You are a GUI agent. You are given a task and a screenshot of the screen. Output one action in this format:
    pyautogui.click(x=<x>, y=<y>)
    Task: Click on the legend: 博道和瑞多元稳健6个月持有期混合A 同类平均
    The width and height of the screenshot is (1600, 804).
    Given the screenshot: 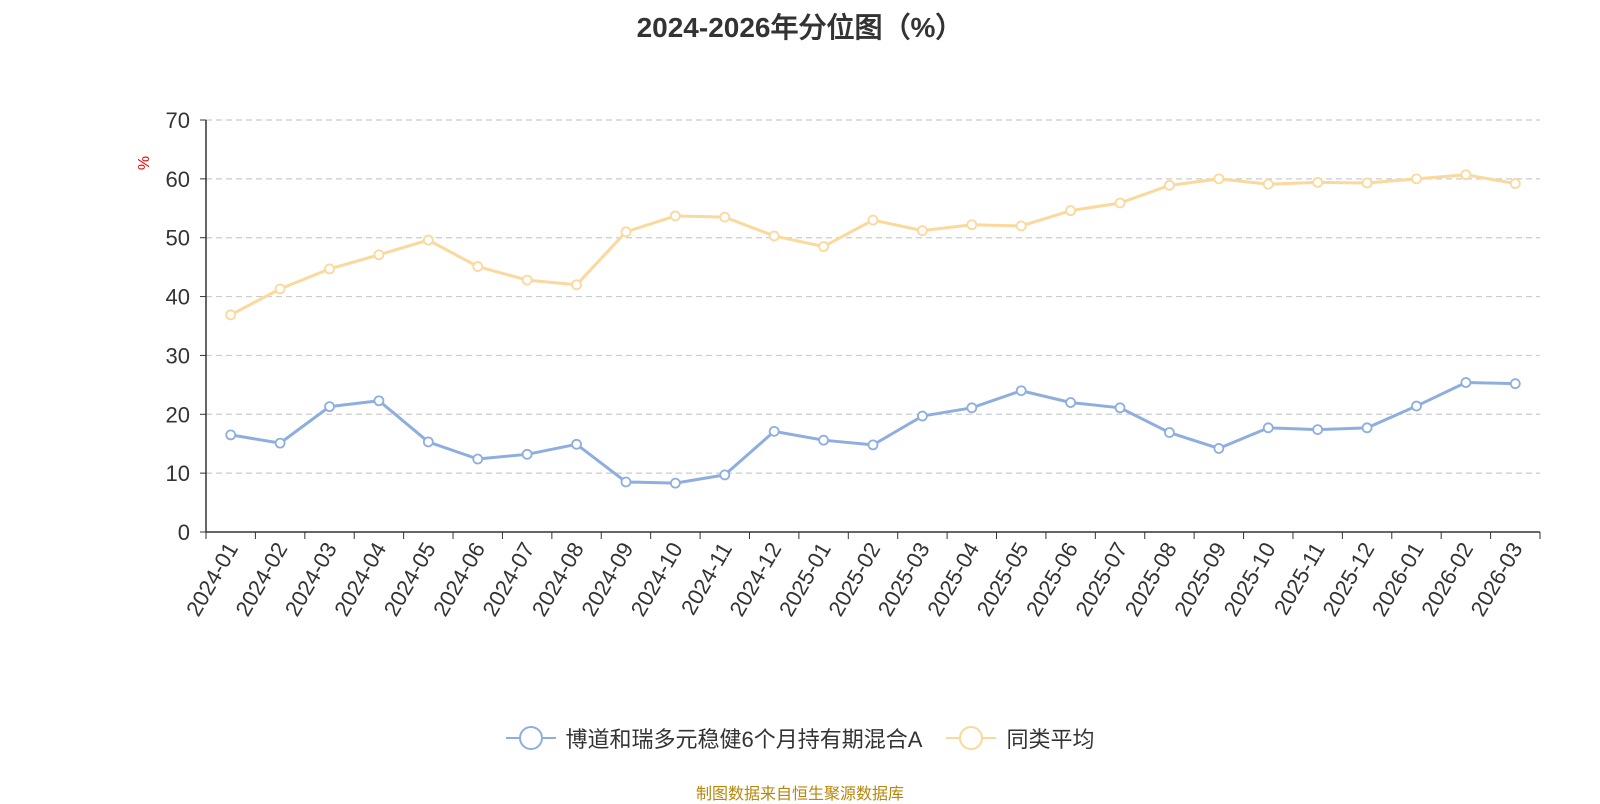 What is the action you would take?
    pyautogui.click(x=800, y=738)
    